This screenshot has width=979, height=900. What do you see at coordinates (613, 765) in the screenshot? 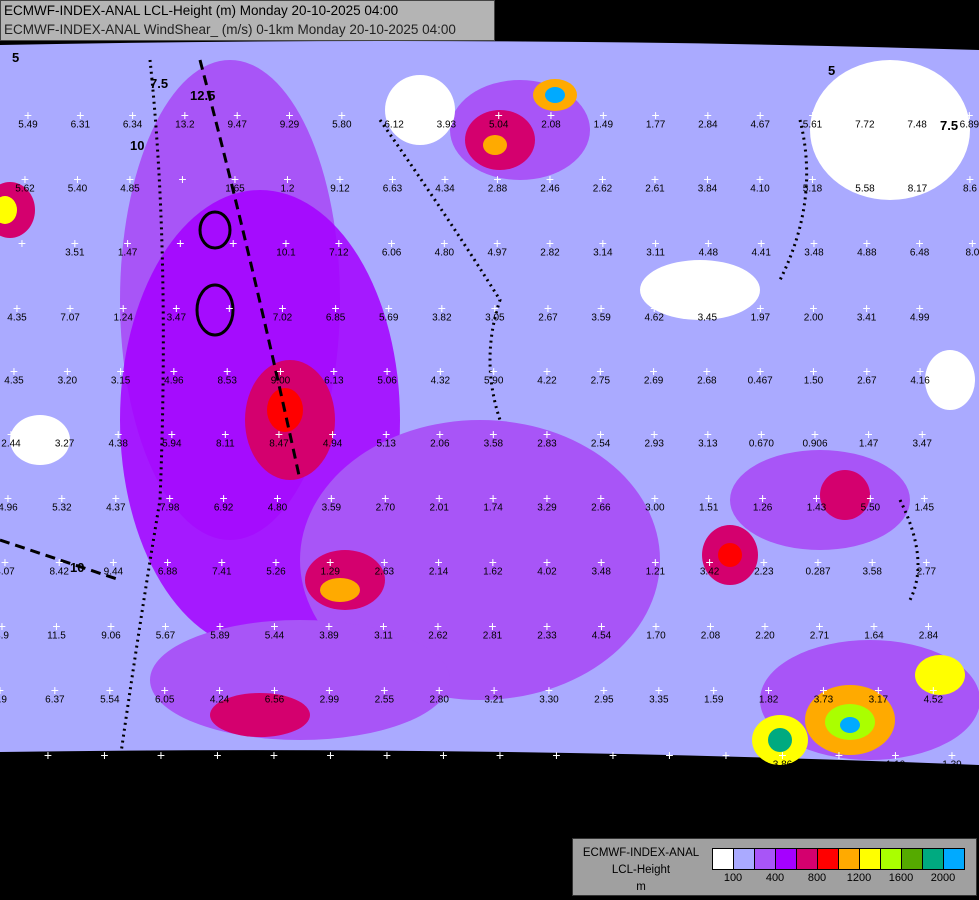
I see `grid-value: 3.91` at bounding box center [613, 765].